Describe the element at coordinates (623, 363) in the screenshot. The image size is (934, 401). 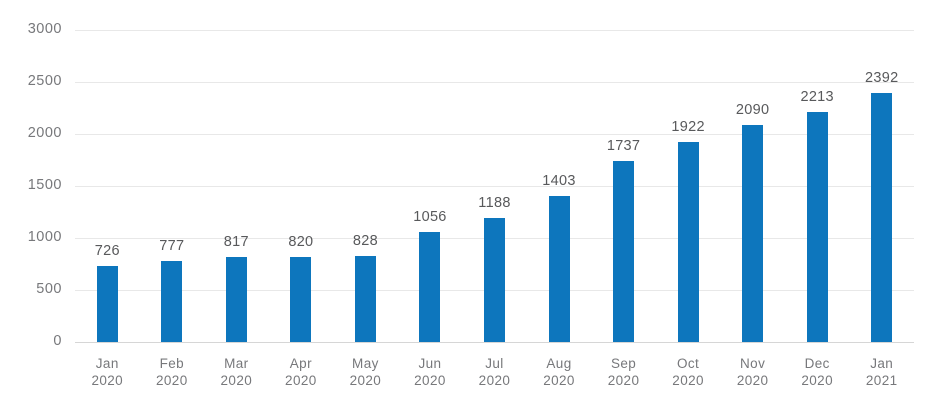
I see `x-tick-line: Sep` at that location.